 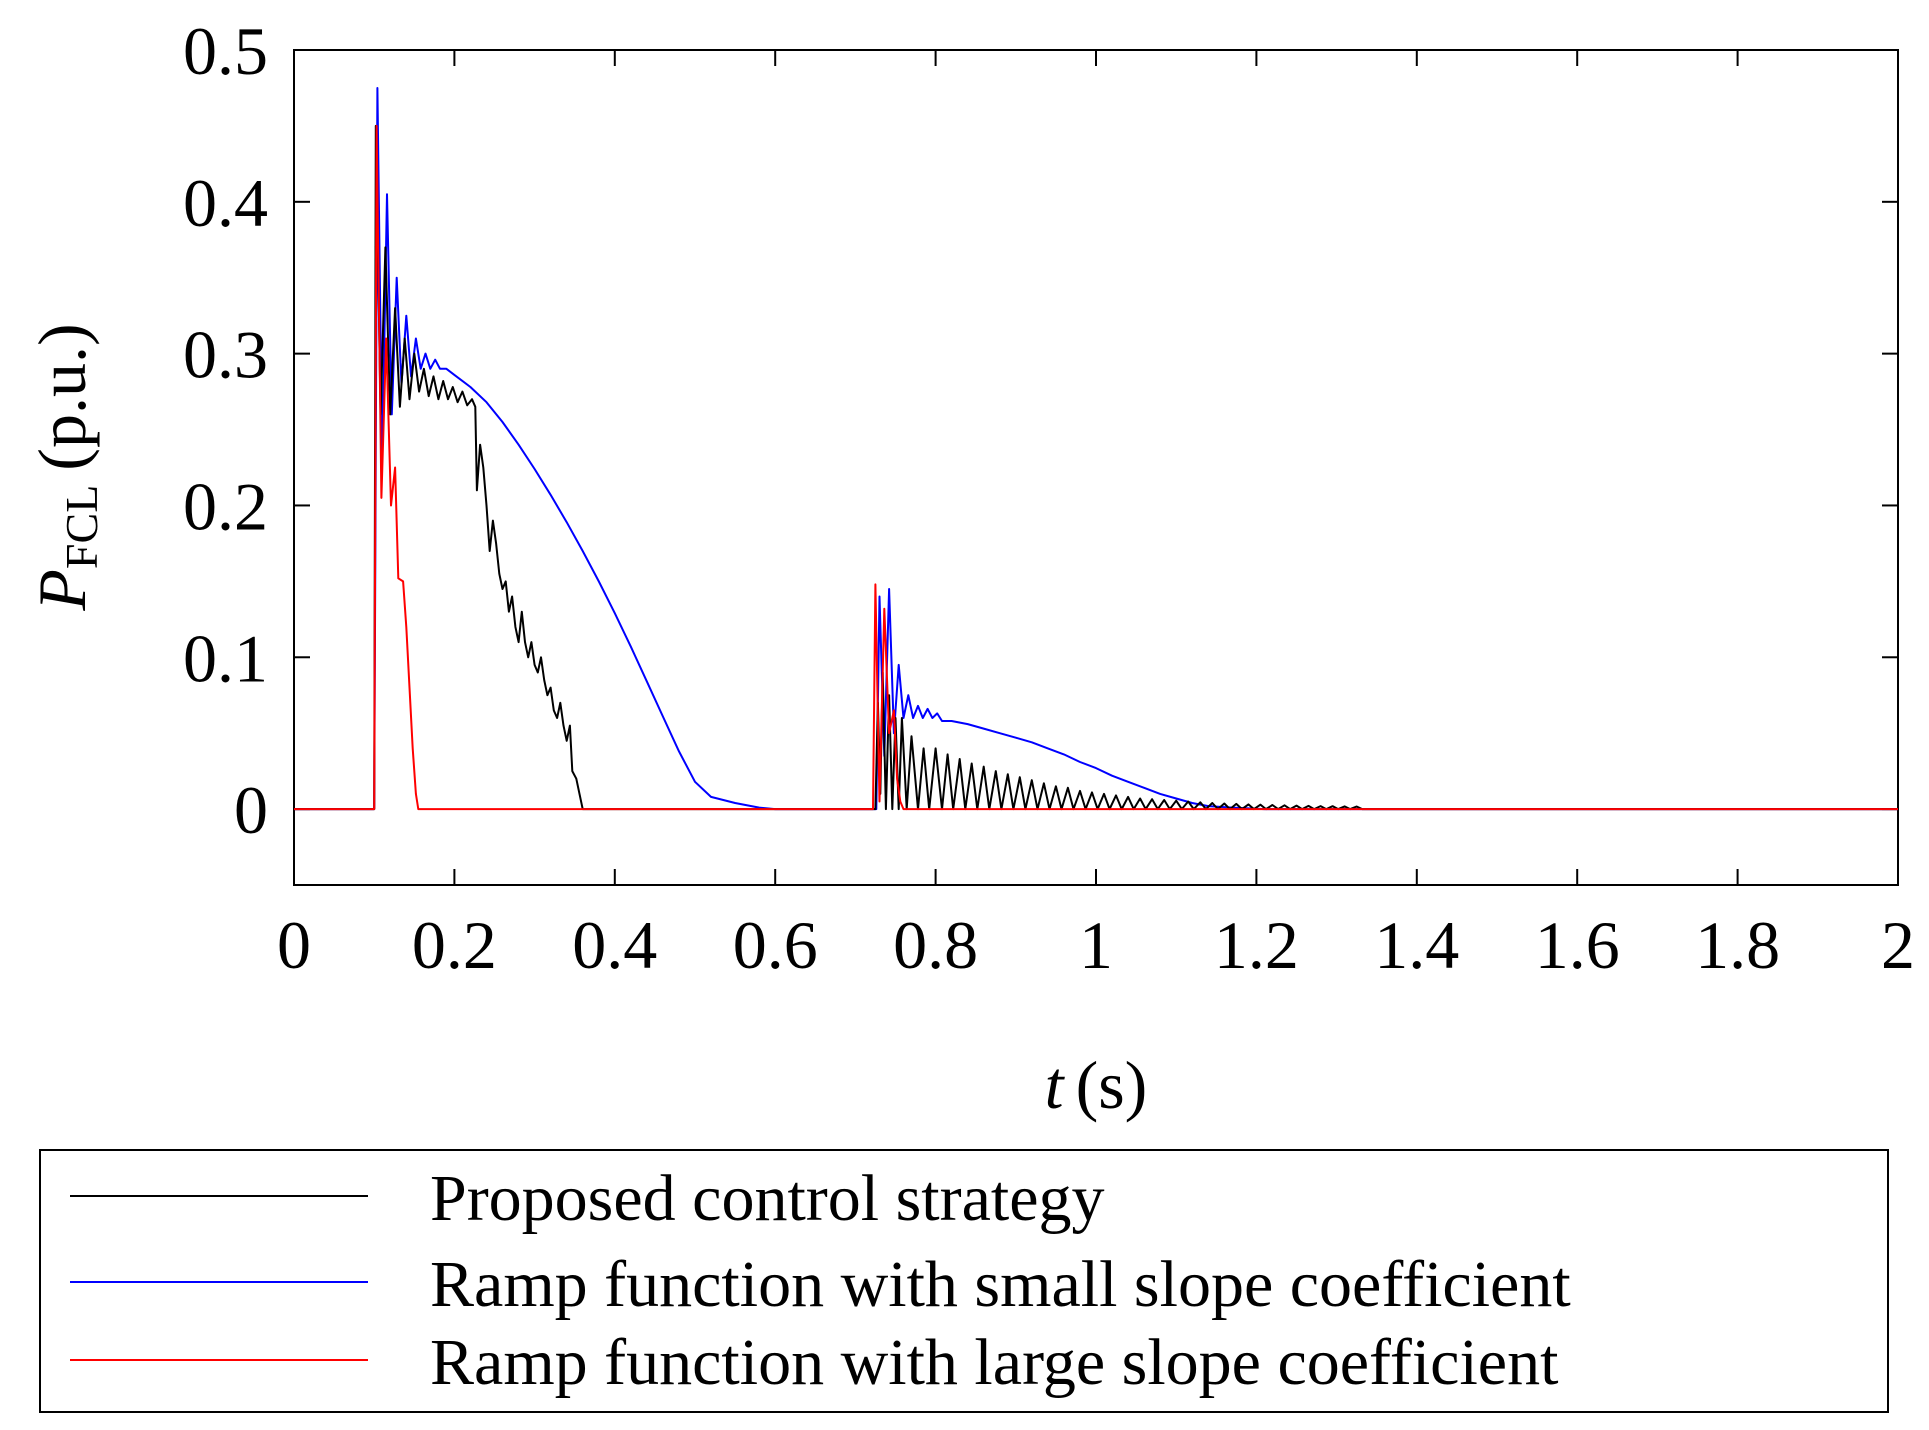 I want to click on legend-label-proposed: Proposed control strategy, so click(x=767, y=1198).